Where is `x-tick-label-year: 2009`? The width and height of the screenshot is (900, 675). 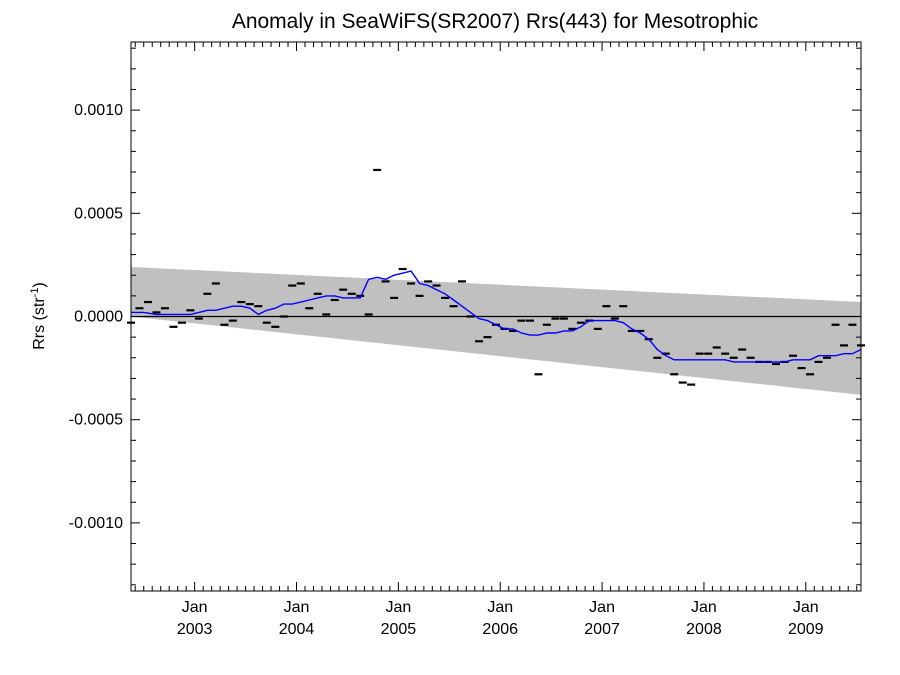
x-tick-label-year: 2009 is located at coordinates (806, 629).